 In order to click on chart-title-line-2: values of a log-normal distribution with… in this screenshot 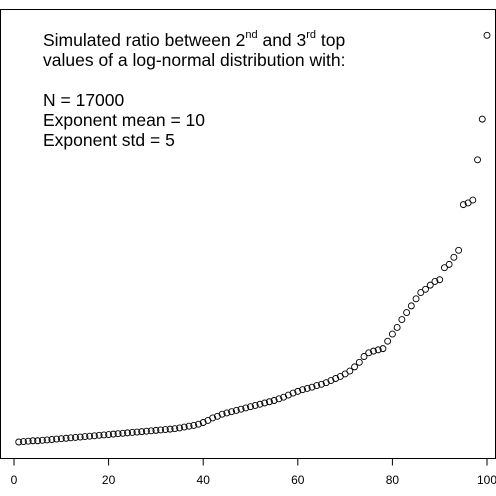, I will do `click(194, 60)`.